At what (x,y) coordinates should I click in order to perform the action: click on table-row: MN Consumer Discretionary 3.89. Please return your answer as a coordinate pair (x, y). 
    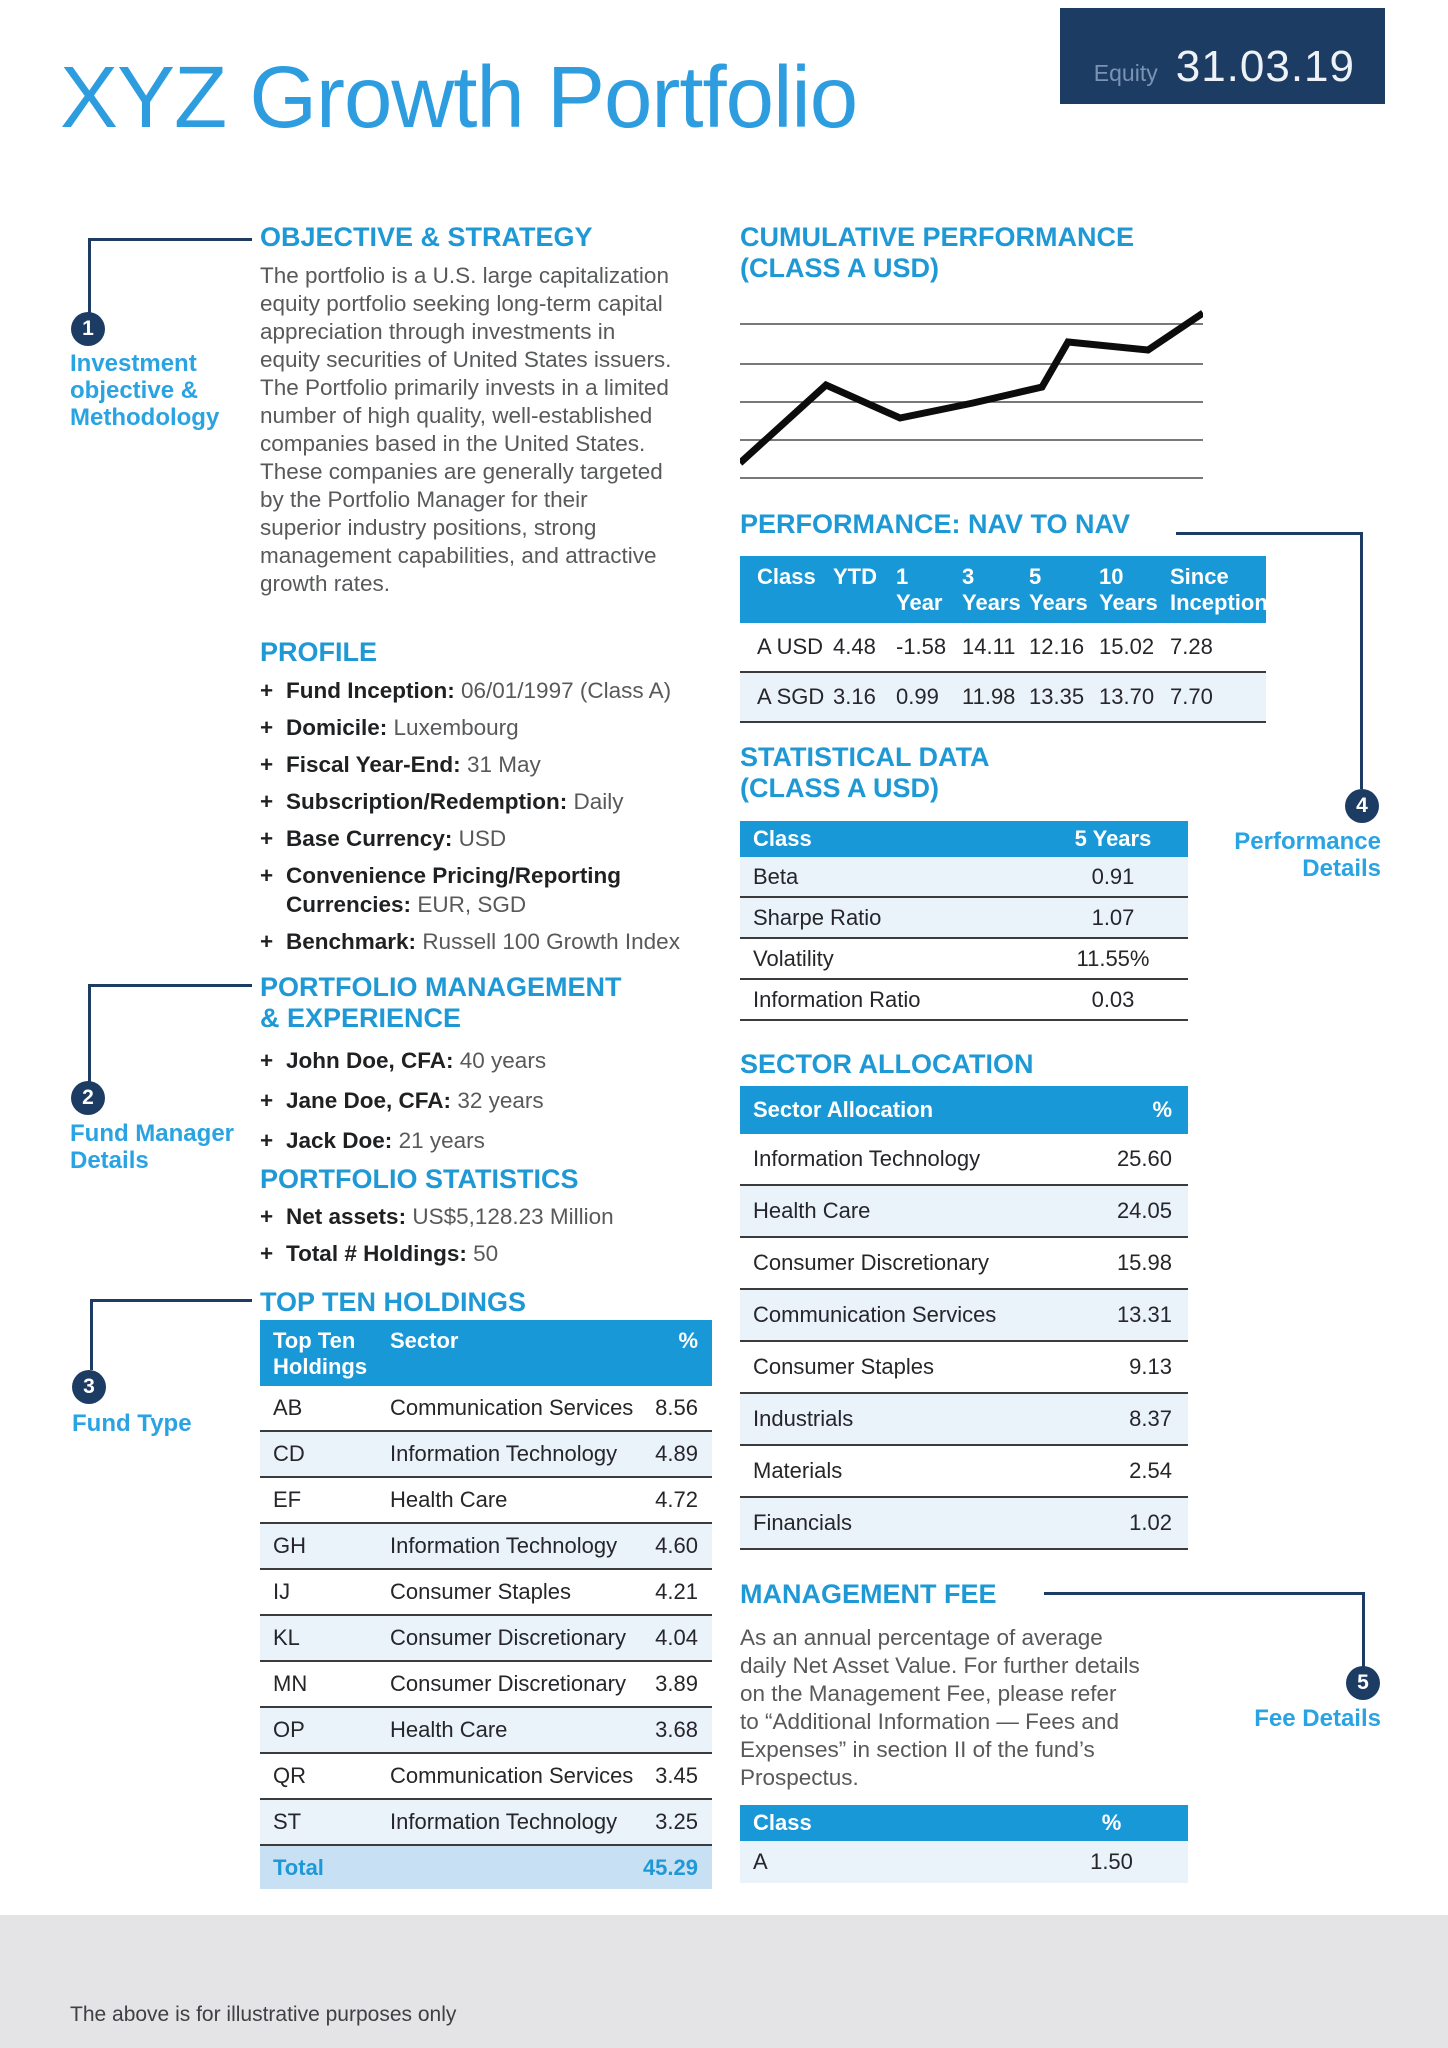
    Looking at the image, I should click on (486, 1685).